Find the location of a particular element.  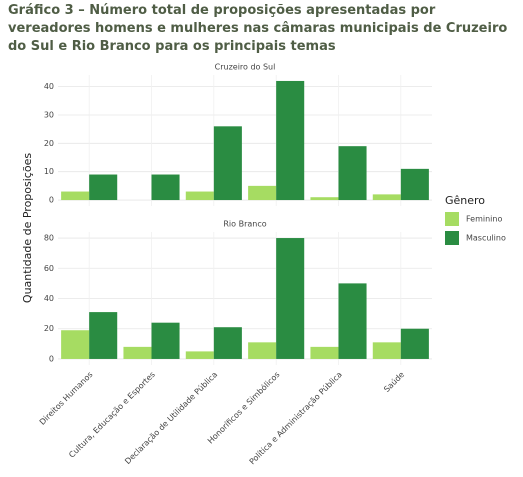

legend-label: Masculino is located at coordinates (486, 238).